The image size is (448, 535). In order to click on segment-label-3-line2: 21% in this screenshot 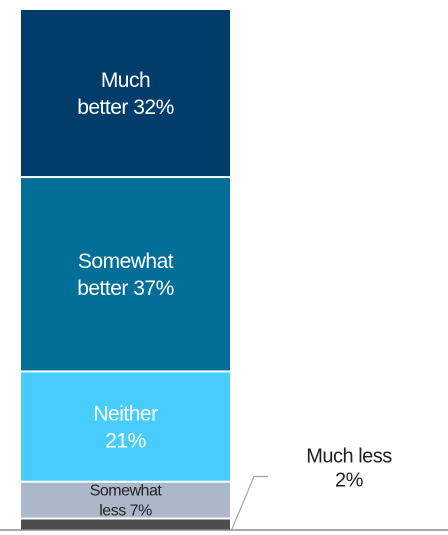, I will do `click(125, 440)`.